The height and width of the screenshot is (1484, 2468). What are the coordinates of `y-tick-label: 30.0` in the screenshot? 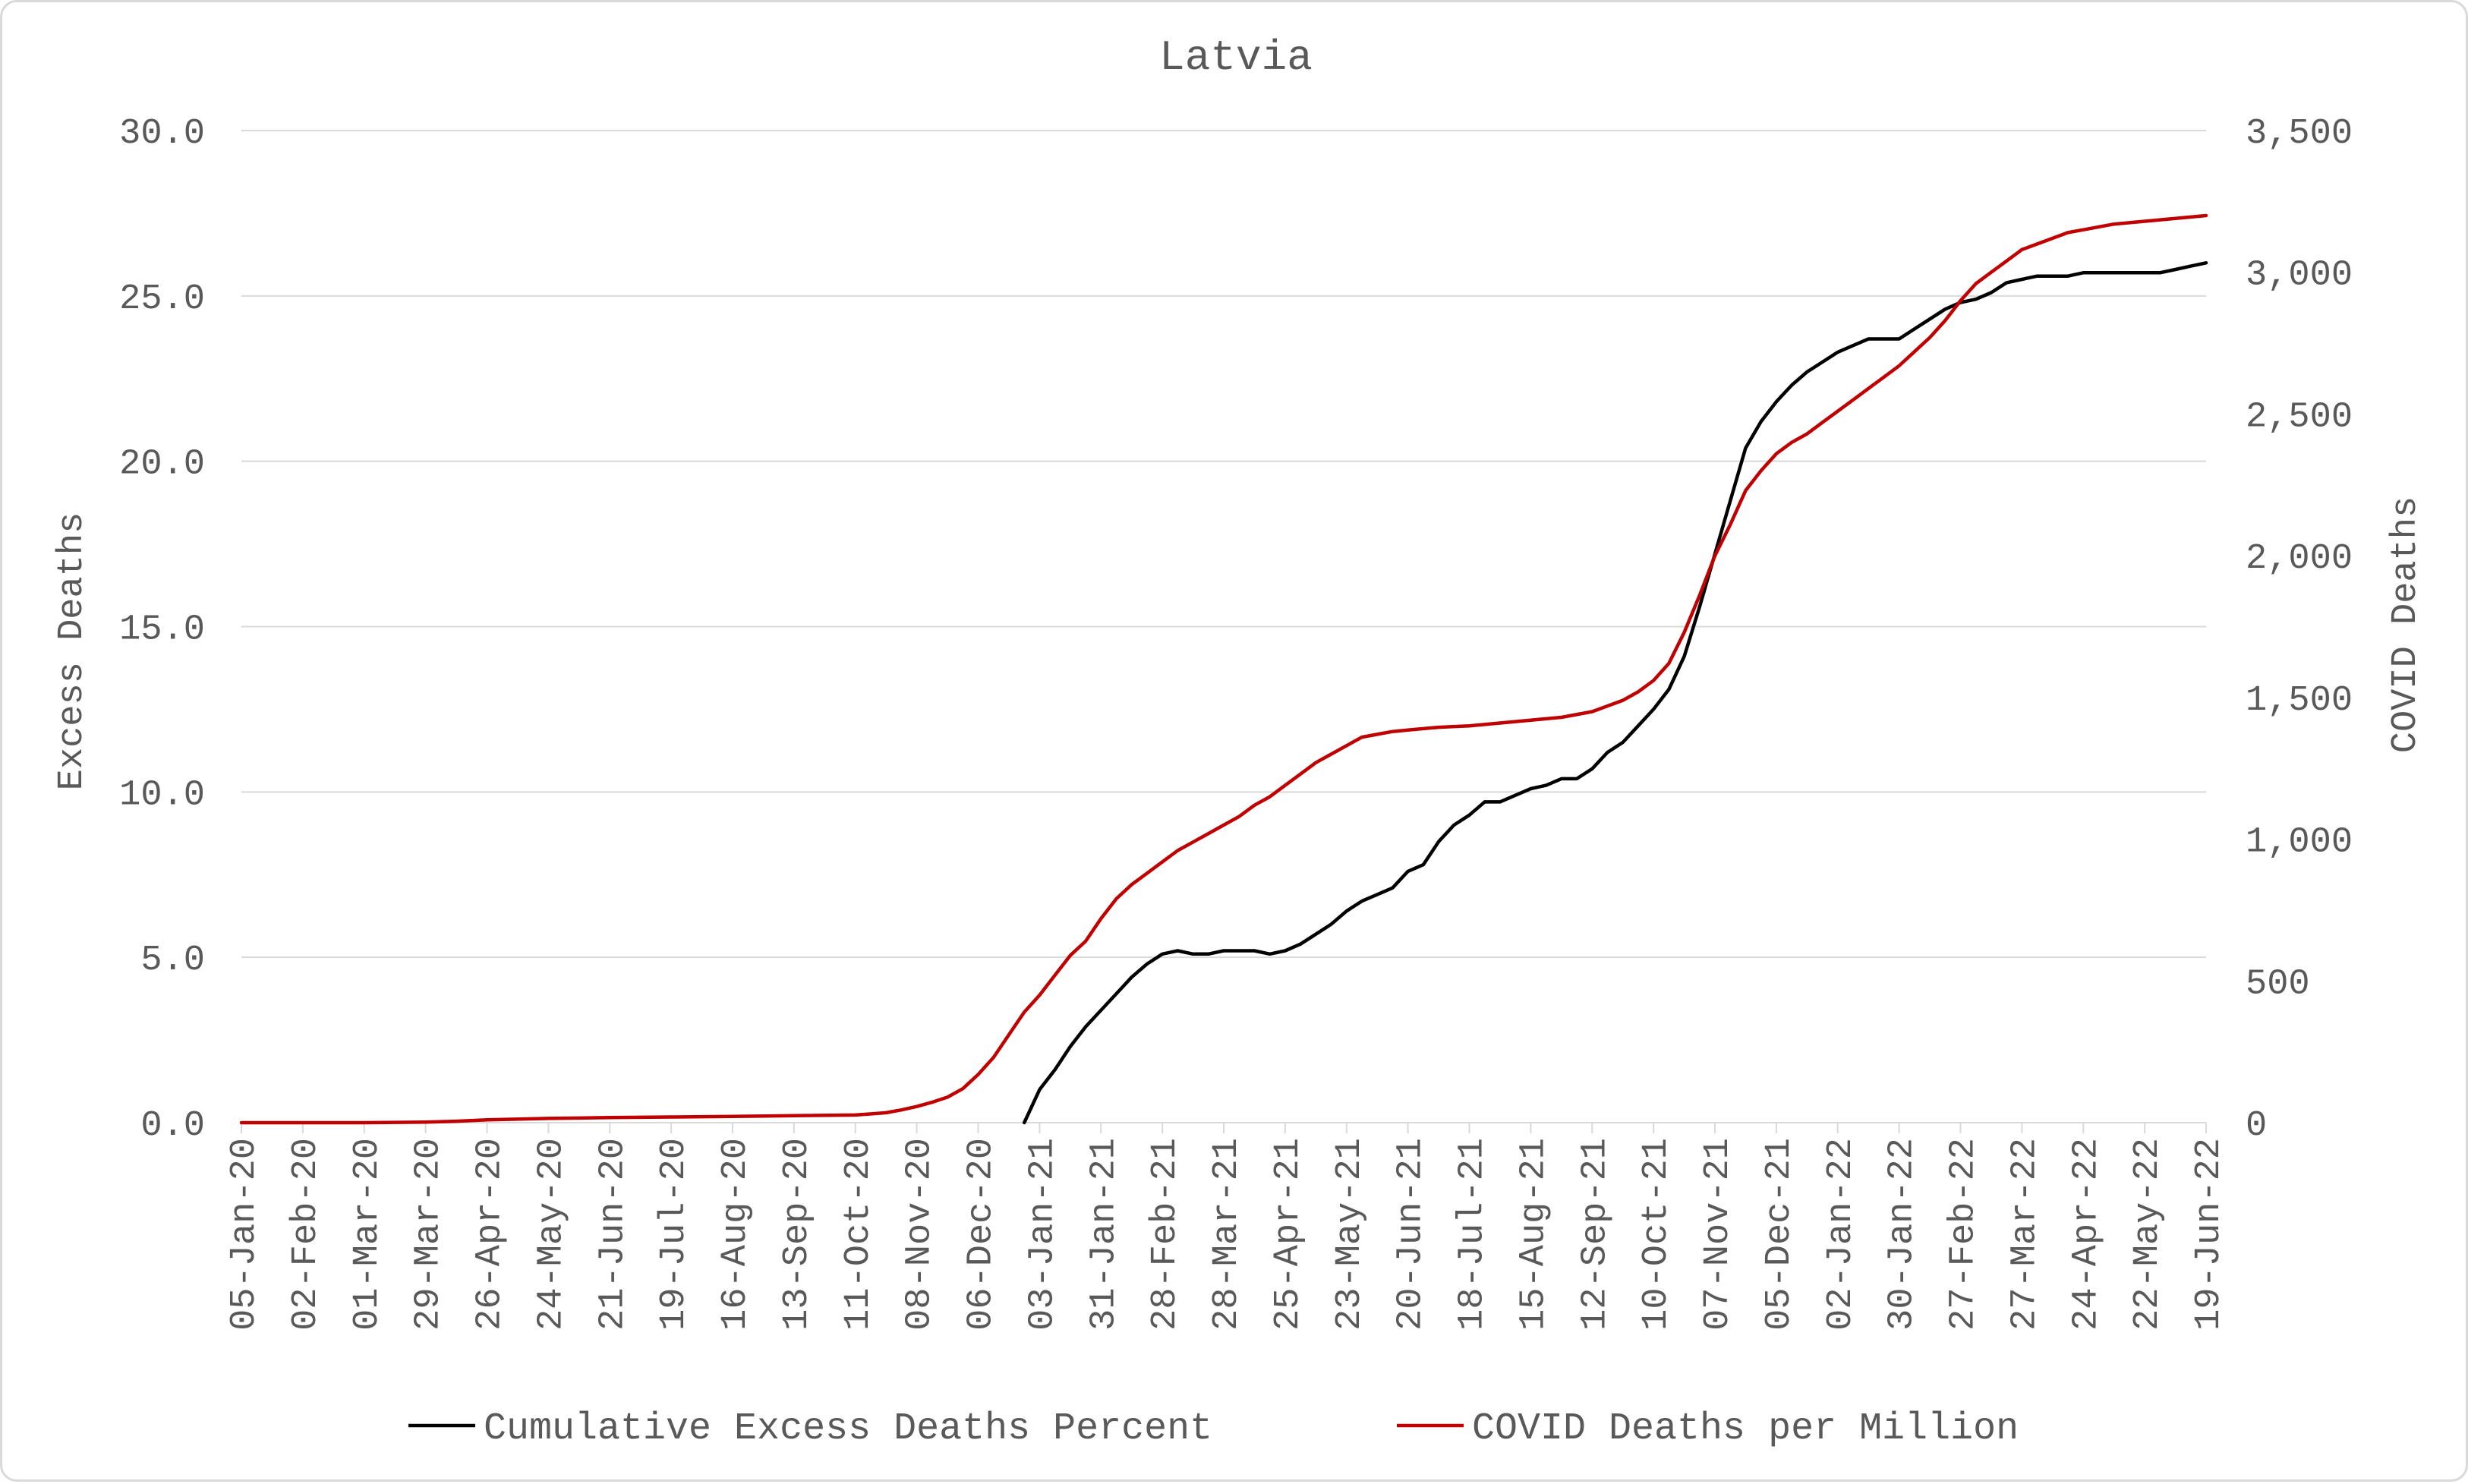 It's located at (162, 134).